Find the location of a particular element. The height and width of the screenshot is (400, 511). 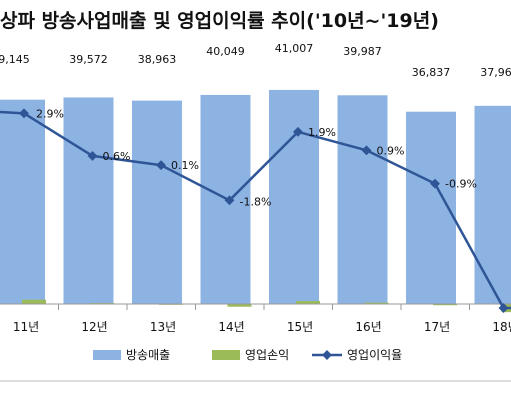

margin-value-label: -0.9% is located at coordinates (461, 184).